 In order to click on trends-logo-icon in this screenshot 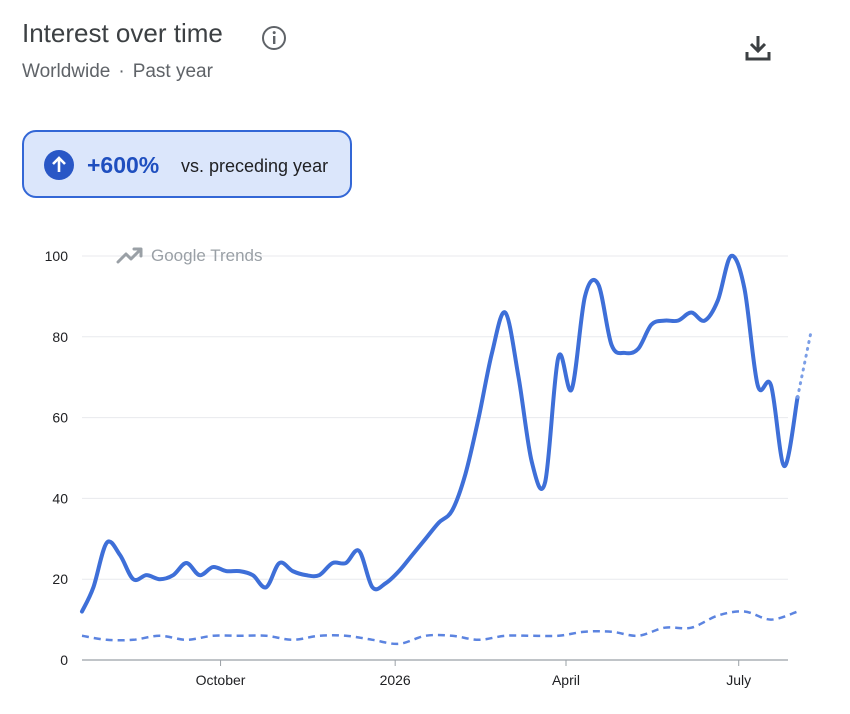, I will do `click(129, 255)`.